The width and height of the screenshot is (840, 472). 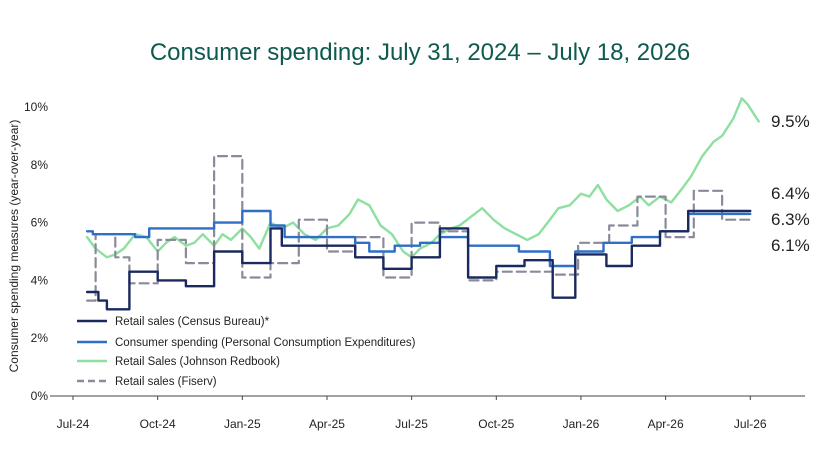 What do you see at coordinates (40, 280) in the screenshot?
I see `y-tick-label: 4%` at bounding box center [40, 280].